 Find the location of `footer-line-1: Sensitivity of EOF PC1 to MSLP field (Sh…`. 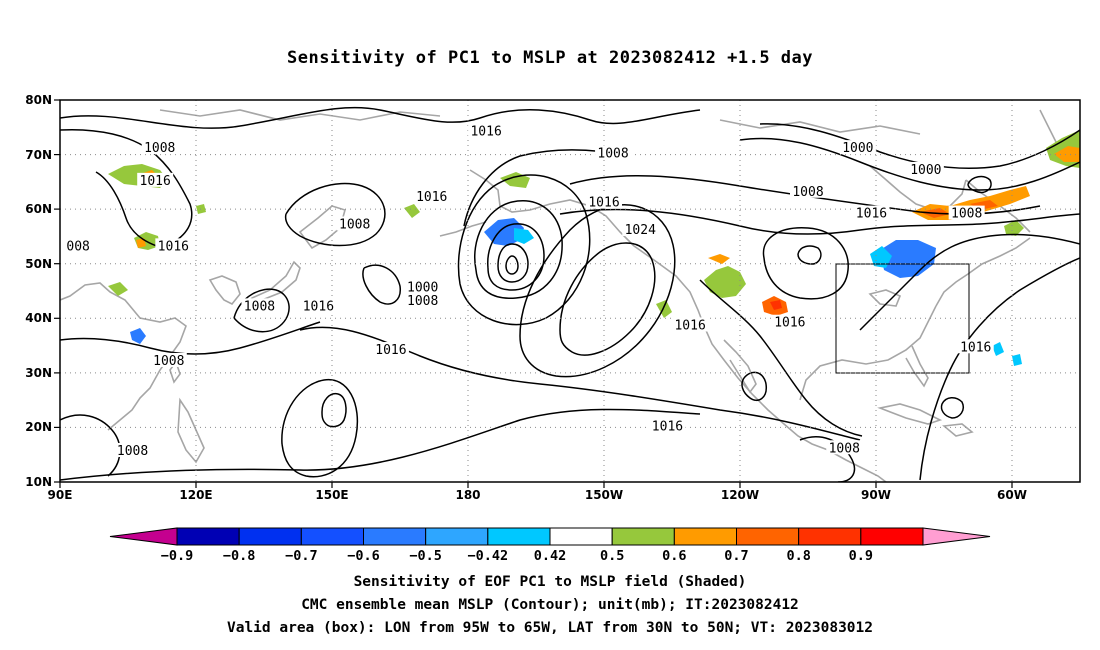

footer-line-1: Sensitivity of EOF PC1 to MSLP field (Sh… is located at coordinates (550, 582).